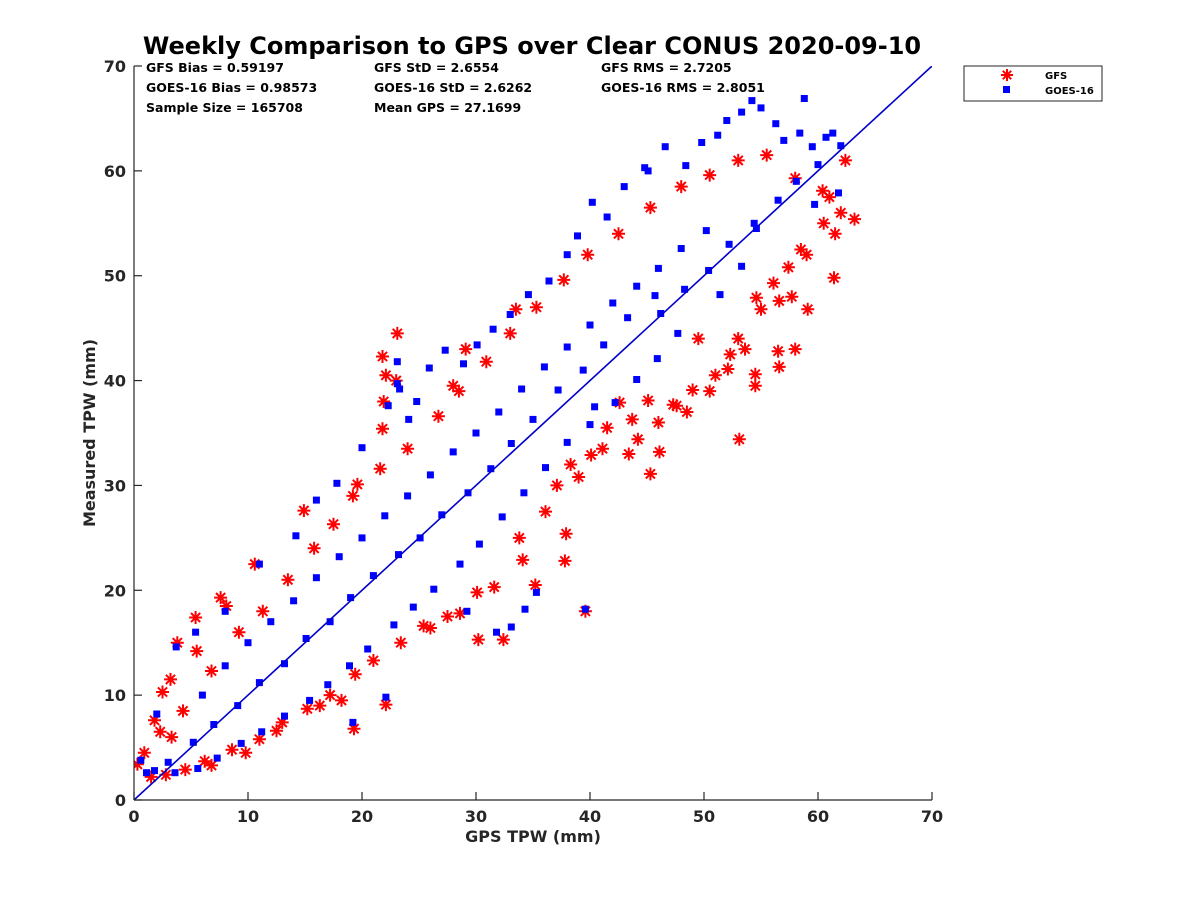 This screenshot has width=1200, height=900. What do you see at coordinates (224, 107) in the screenshot?
I see `stat-sample-size: Sample Size = 165708` at bounding box center [224, 107].